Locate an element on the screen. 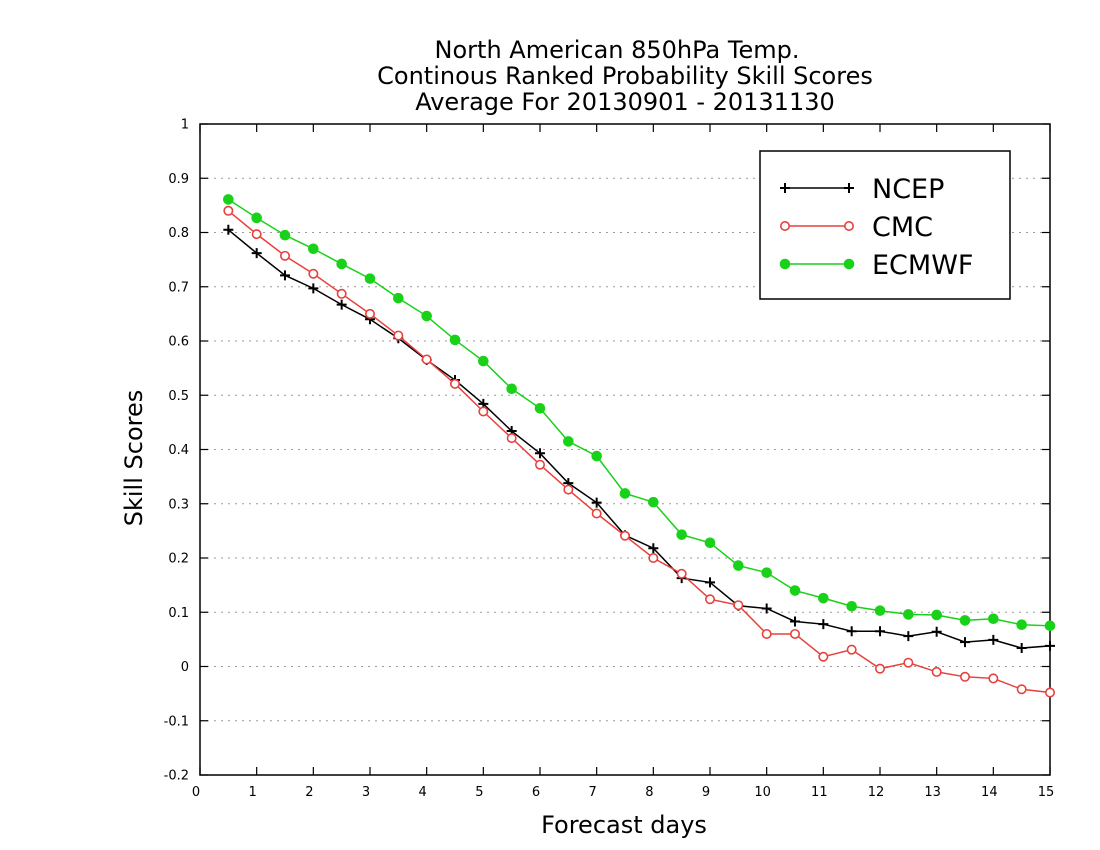  legend-label: CMC is located at coordinates (902, 227).